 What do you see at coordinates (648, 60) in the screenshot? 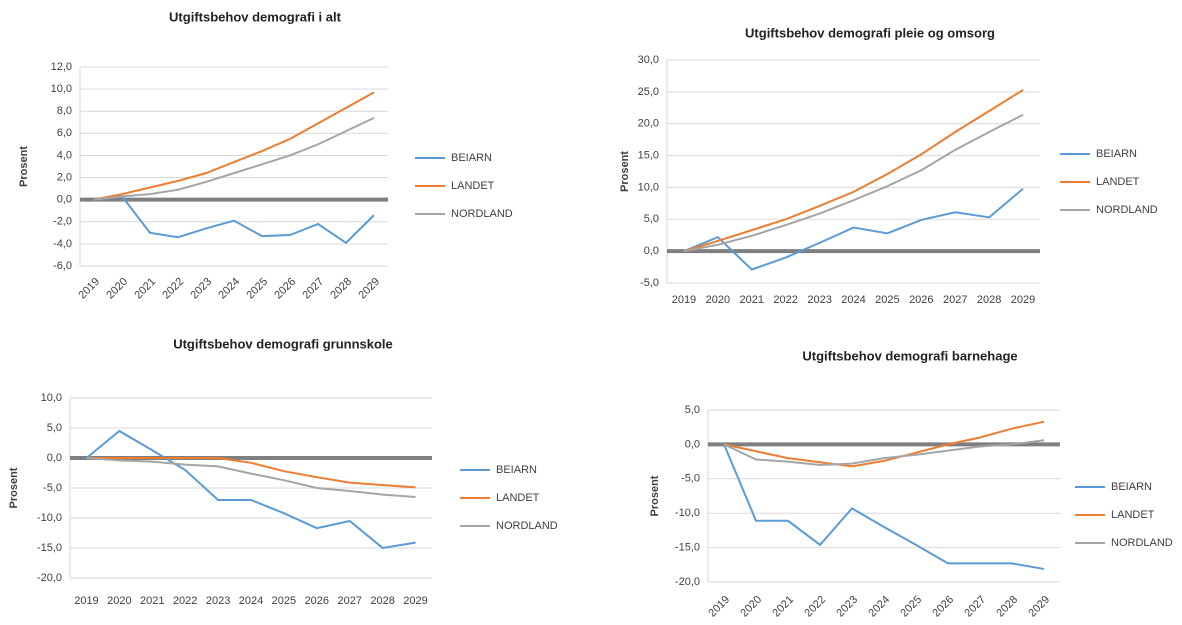
I see `y-tick-label: 30,0` at bounding box center [648, 60].